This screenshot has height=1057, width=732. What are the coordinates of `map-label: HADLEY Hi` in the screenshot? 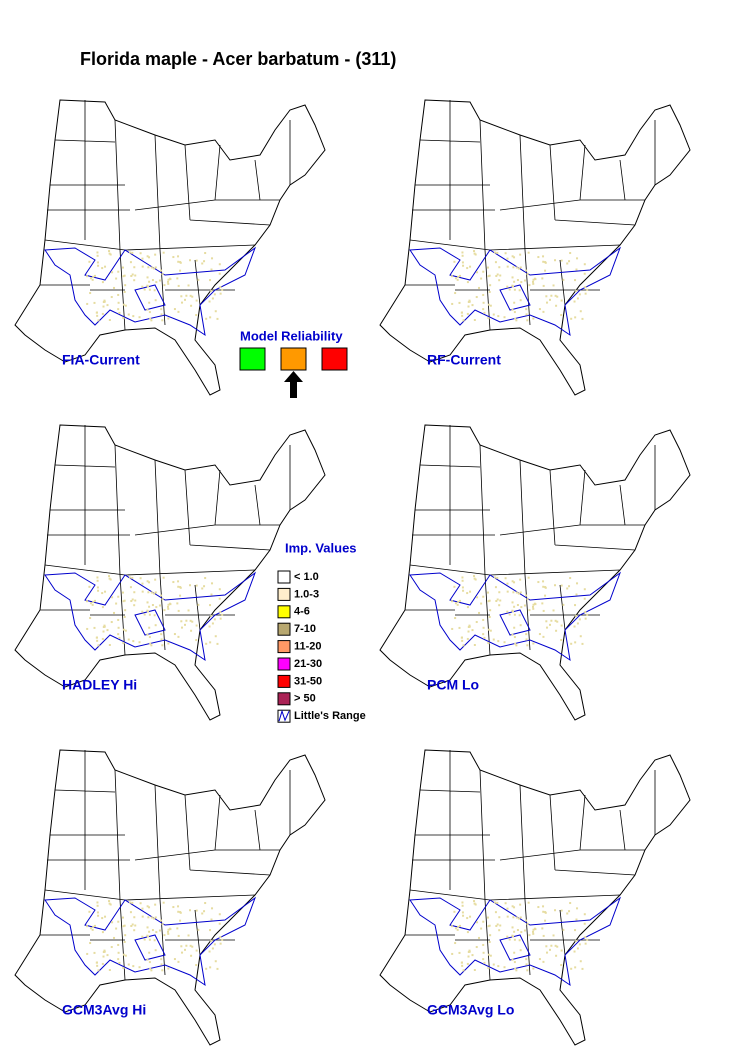 It's located at (99, 685).